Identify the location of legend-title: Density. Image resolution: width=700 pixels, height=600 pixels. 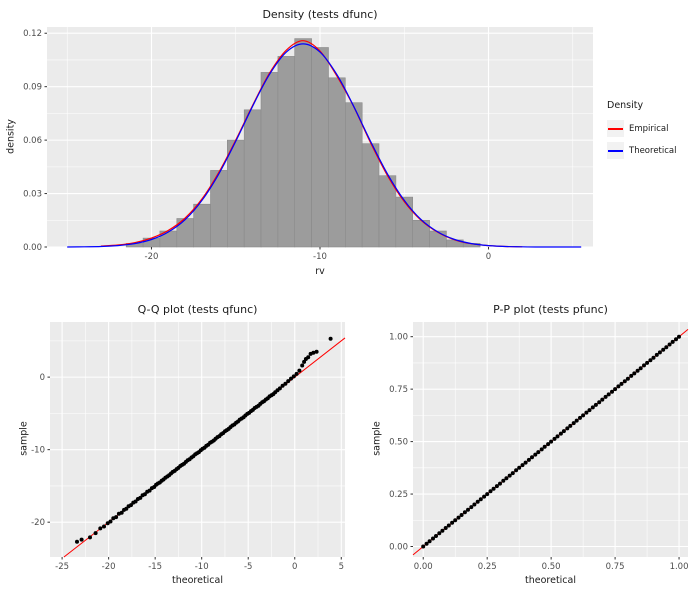
(625, 105).